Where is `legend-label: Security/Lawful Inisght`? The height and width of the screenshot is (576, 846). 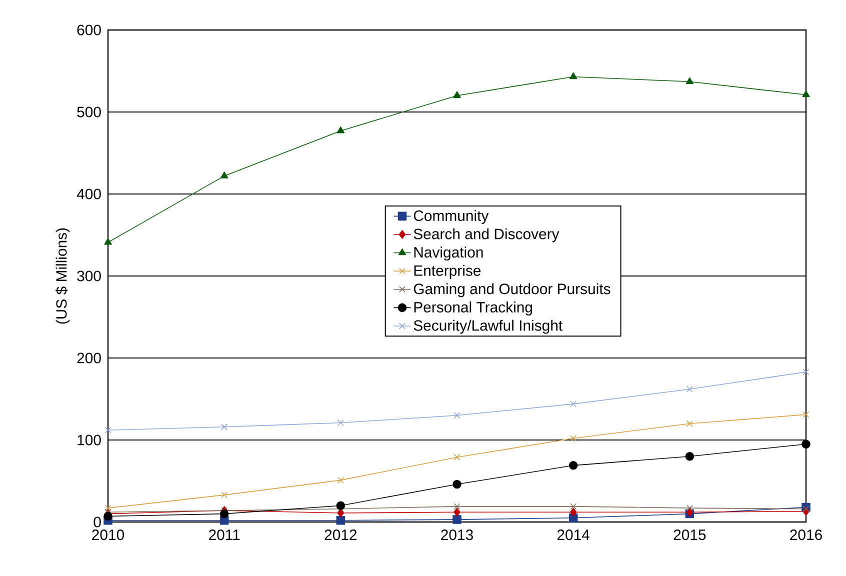
legend-label: Security/Lawful Inisght is located at coordinates (488, 327).